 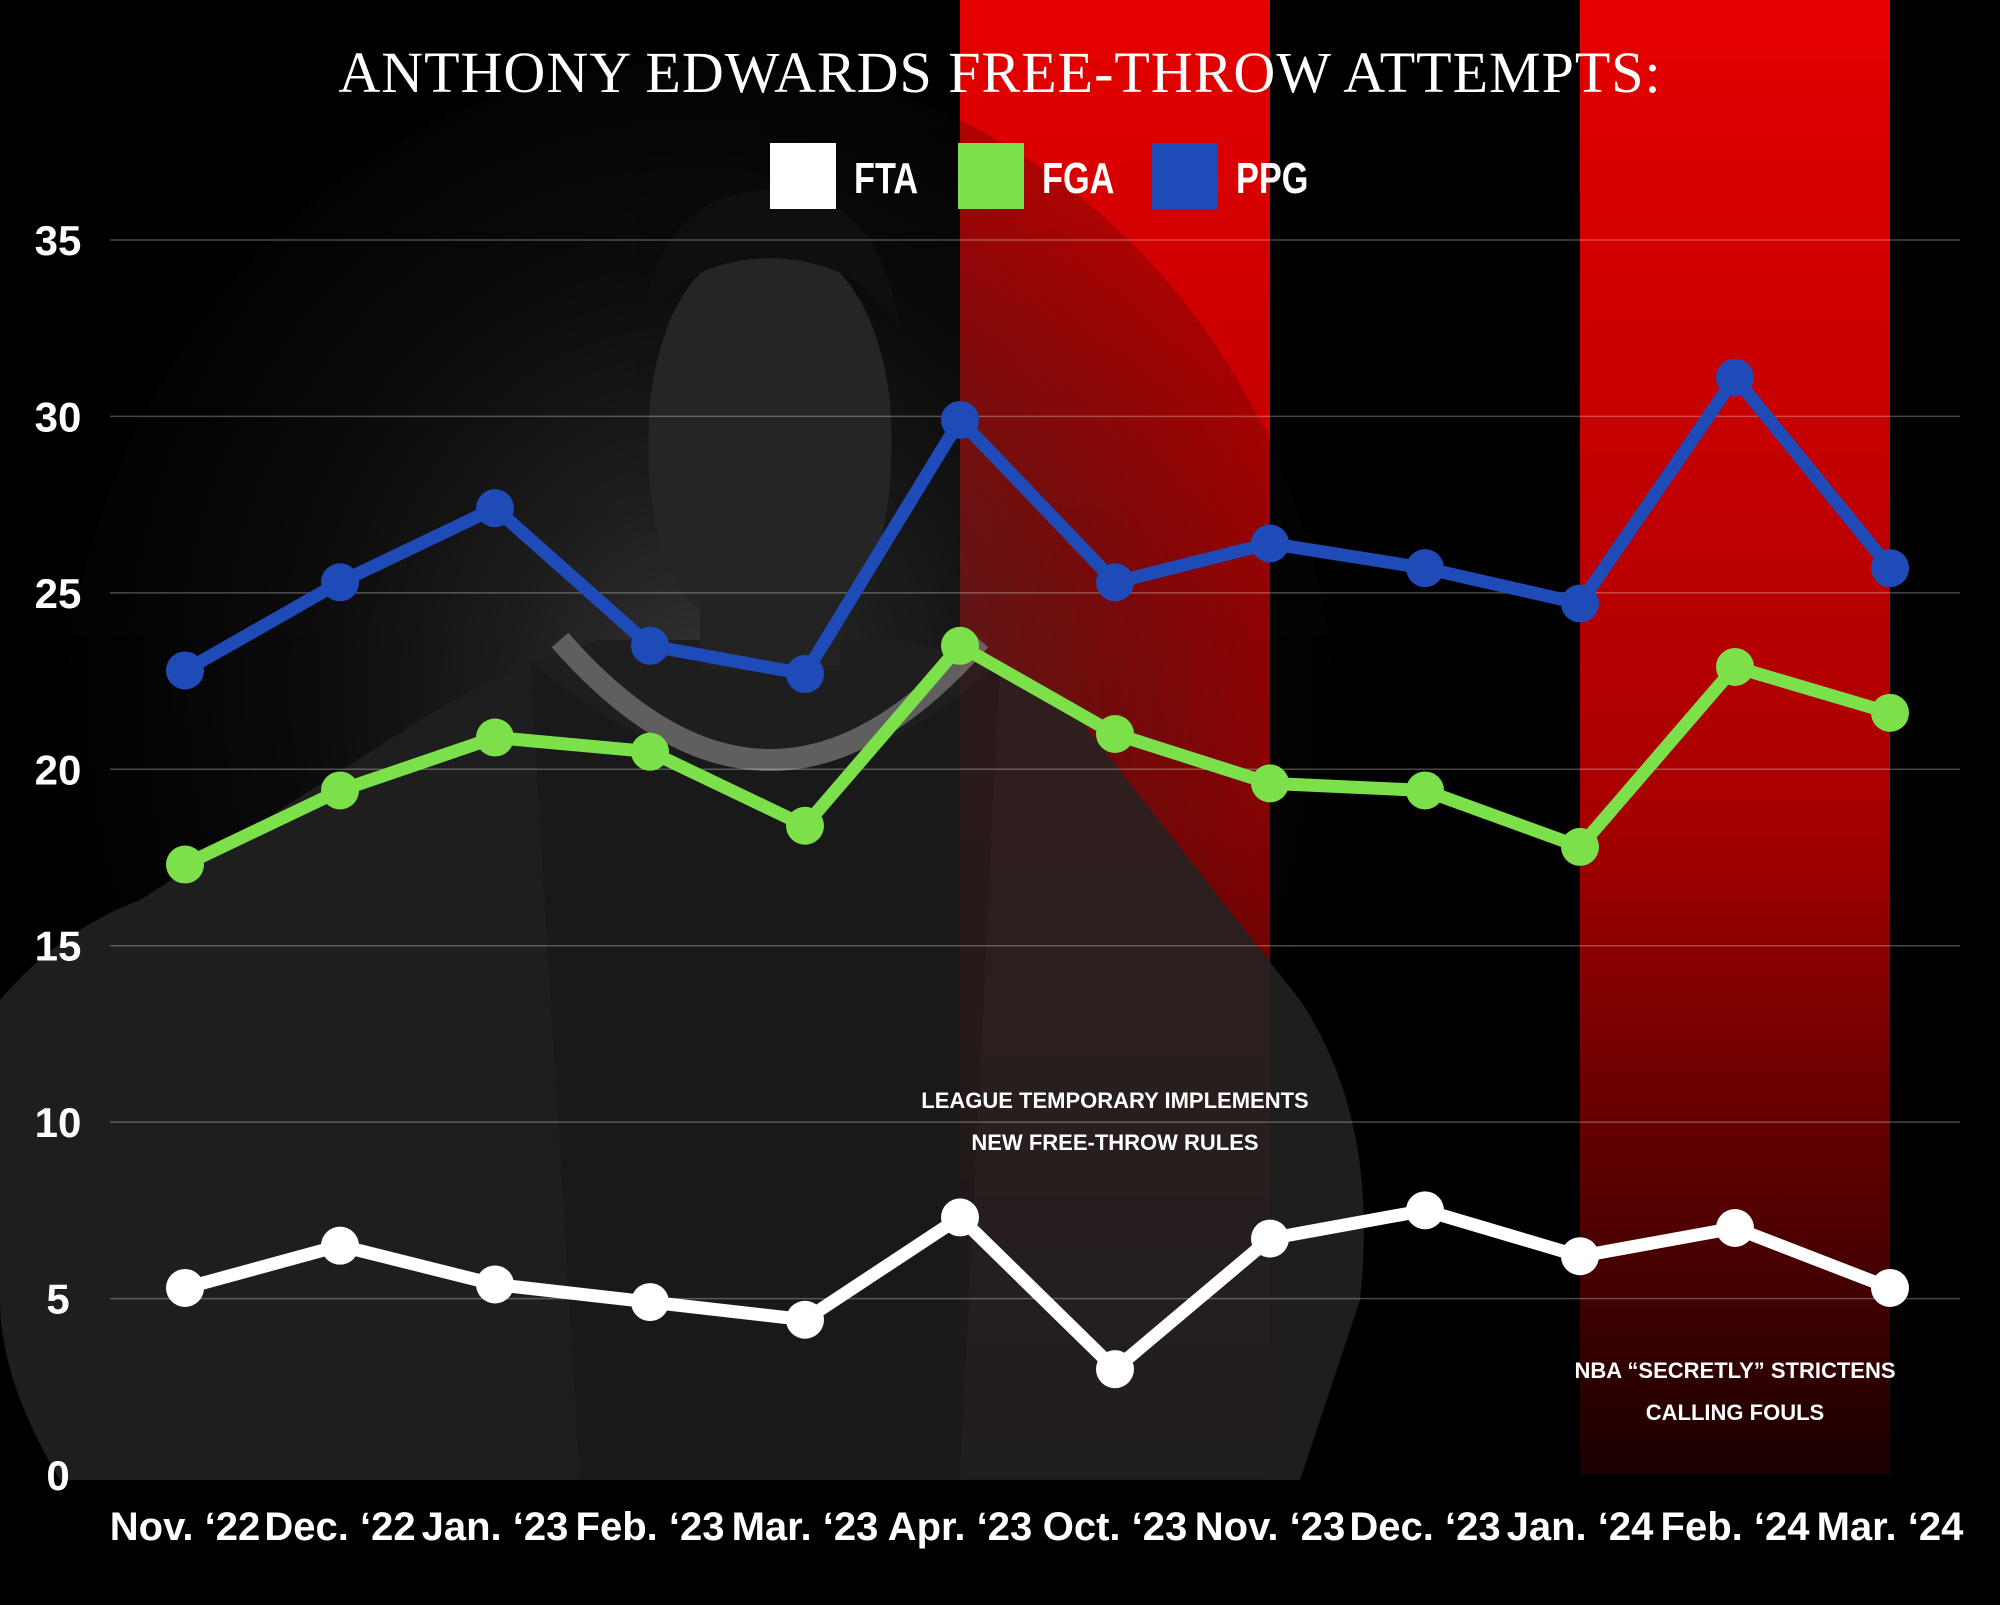 What do you see at coordinates (58, 946) in the screenshot?
I see `y-tick-label: 15` at bounding box center [58, 946].